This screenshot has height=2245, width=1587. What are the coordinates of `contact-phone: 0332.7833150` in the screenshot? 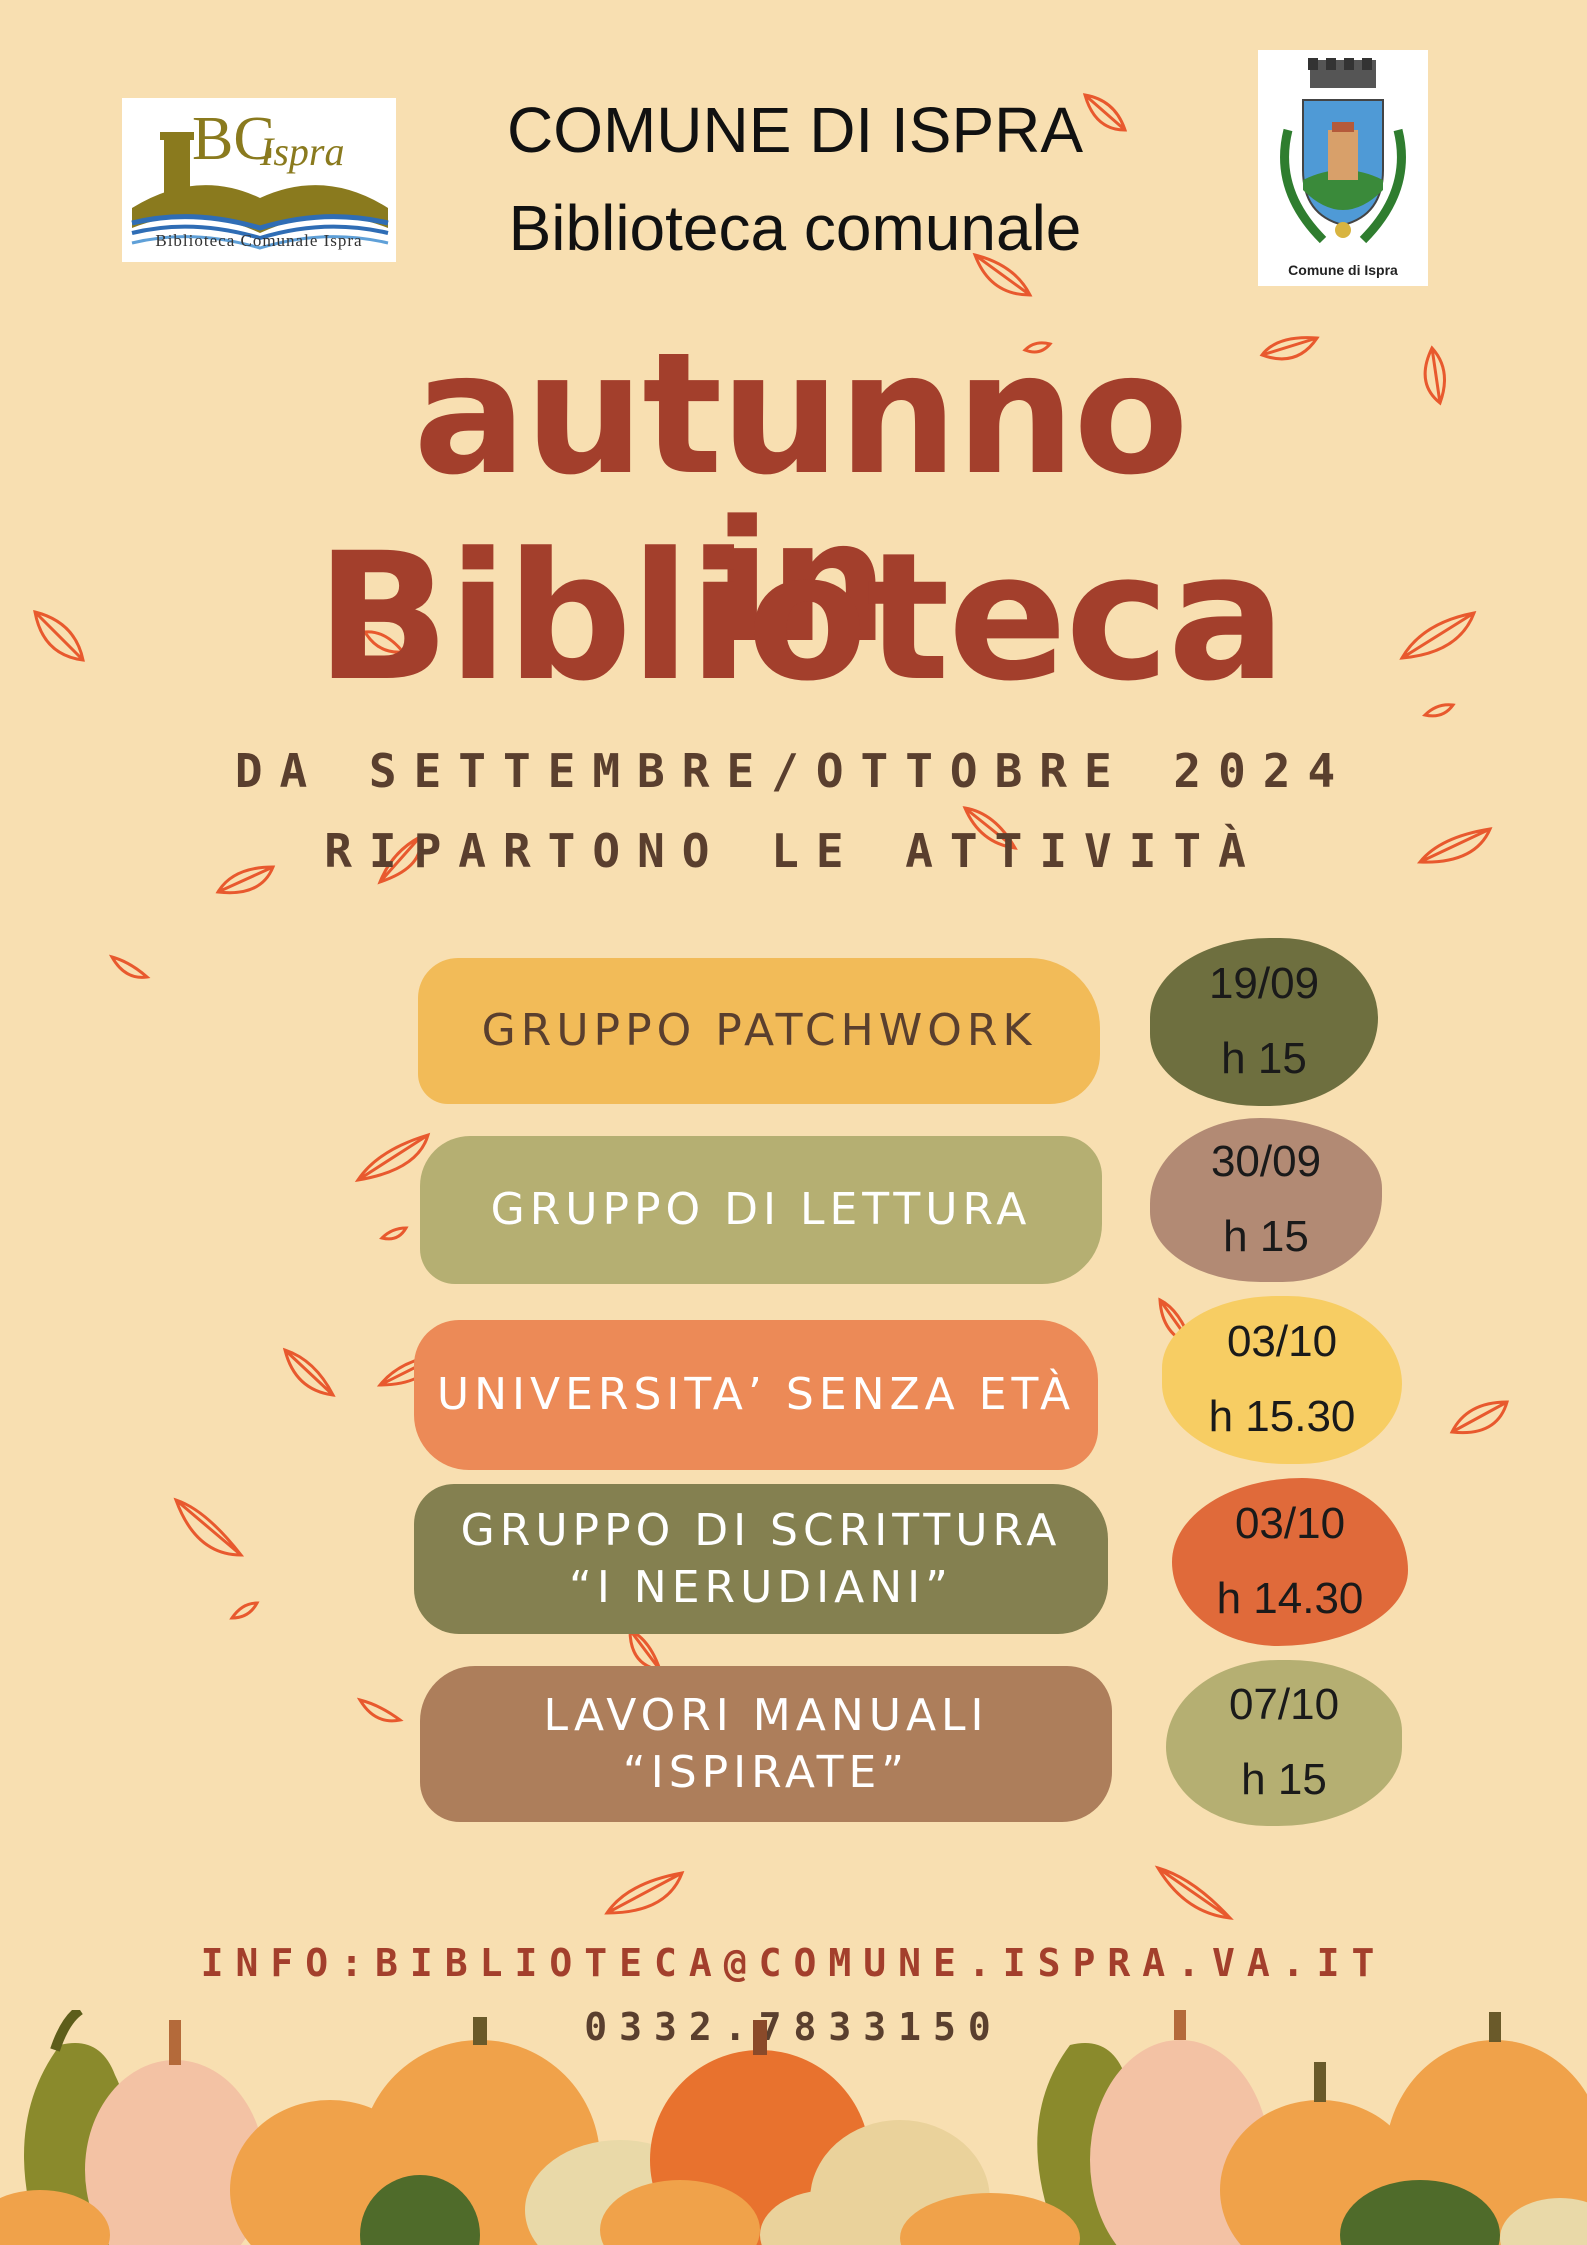 It's located at (793, 2027).